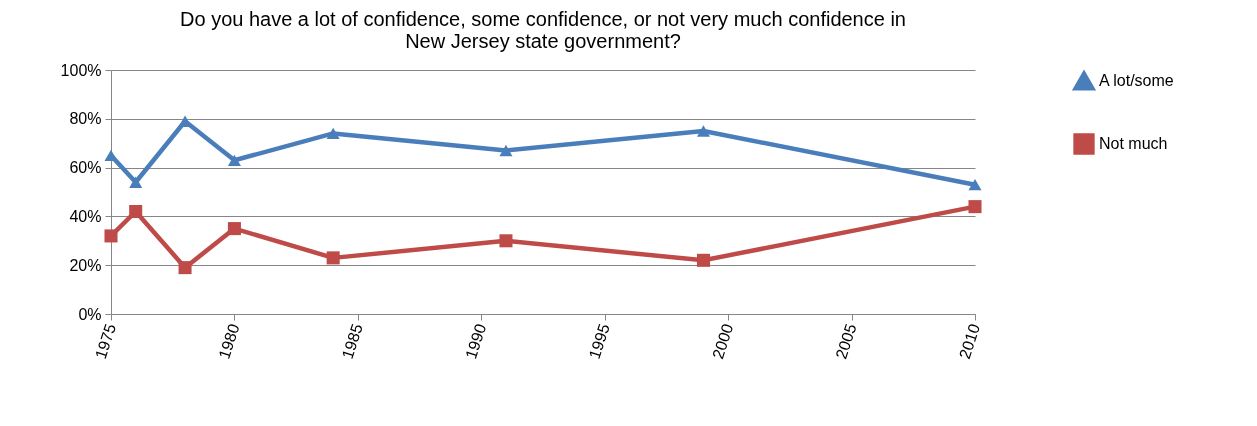  Describe the element at coordinates (599, 341) in the screenshot. I see `x-tick-label: 1995` at that location.